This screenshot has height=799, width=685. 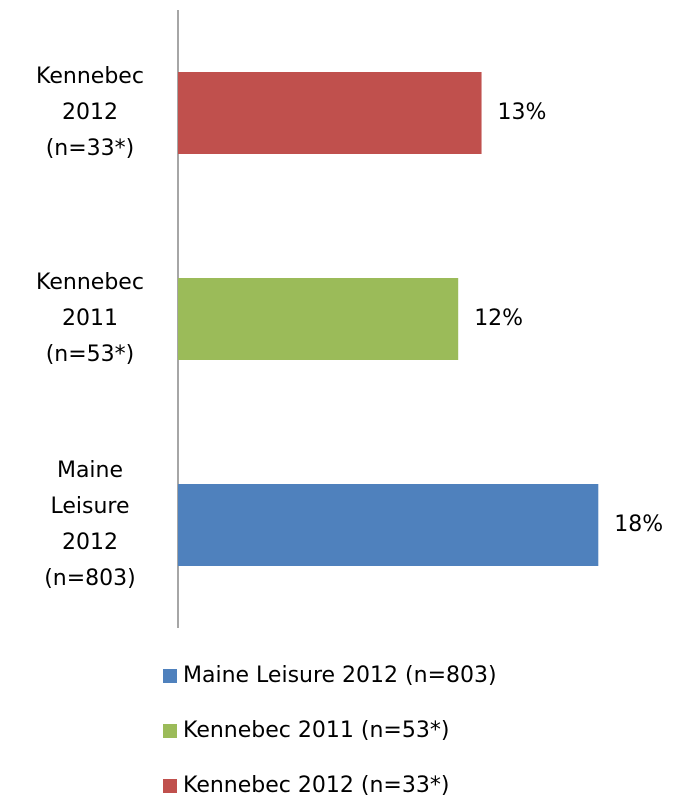 I want to click on legend-label: Maine Leisure 2012 (n=803), so click(x=340, y=675).